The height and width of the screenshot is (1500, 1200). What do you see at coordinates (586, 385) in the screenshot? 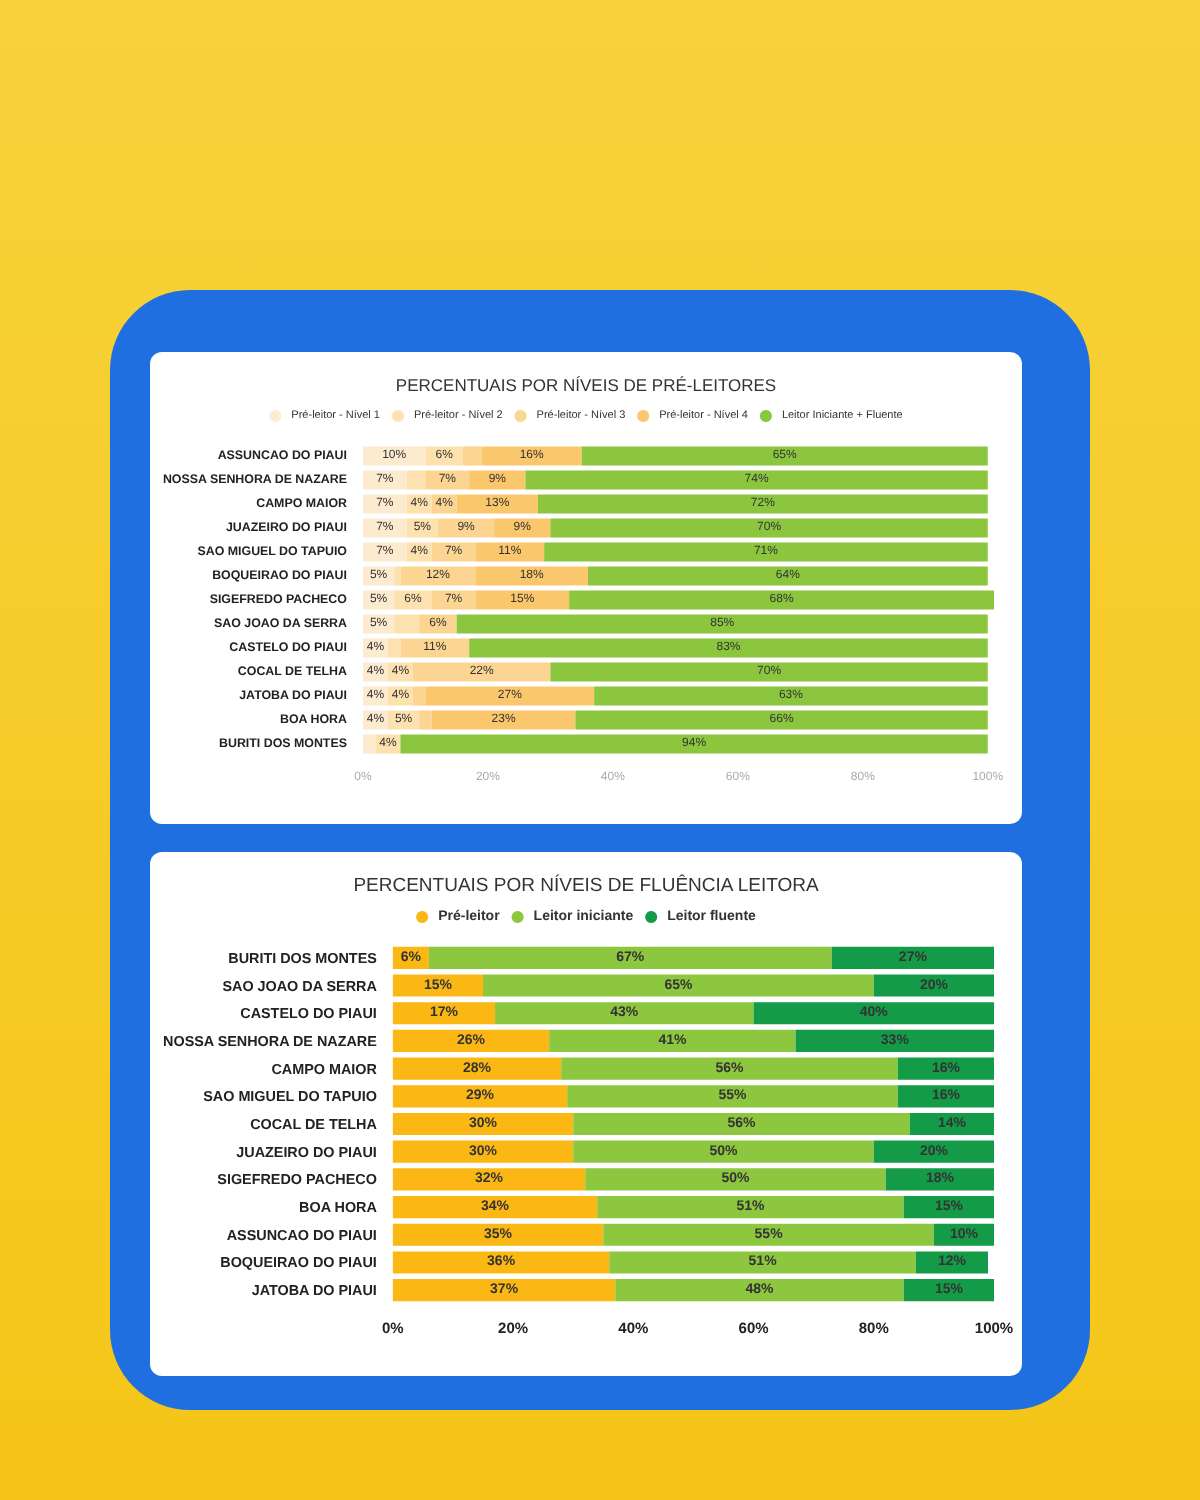
I see `chart-title: PERCENTUAIS POR NÍVEIS DE PRÉ-LEITORES` at bounding box center [586, 385].